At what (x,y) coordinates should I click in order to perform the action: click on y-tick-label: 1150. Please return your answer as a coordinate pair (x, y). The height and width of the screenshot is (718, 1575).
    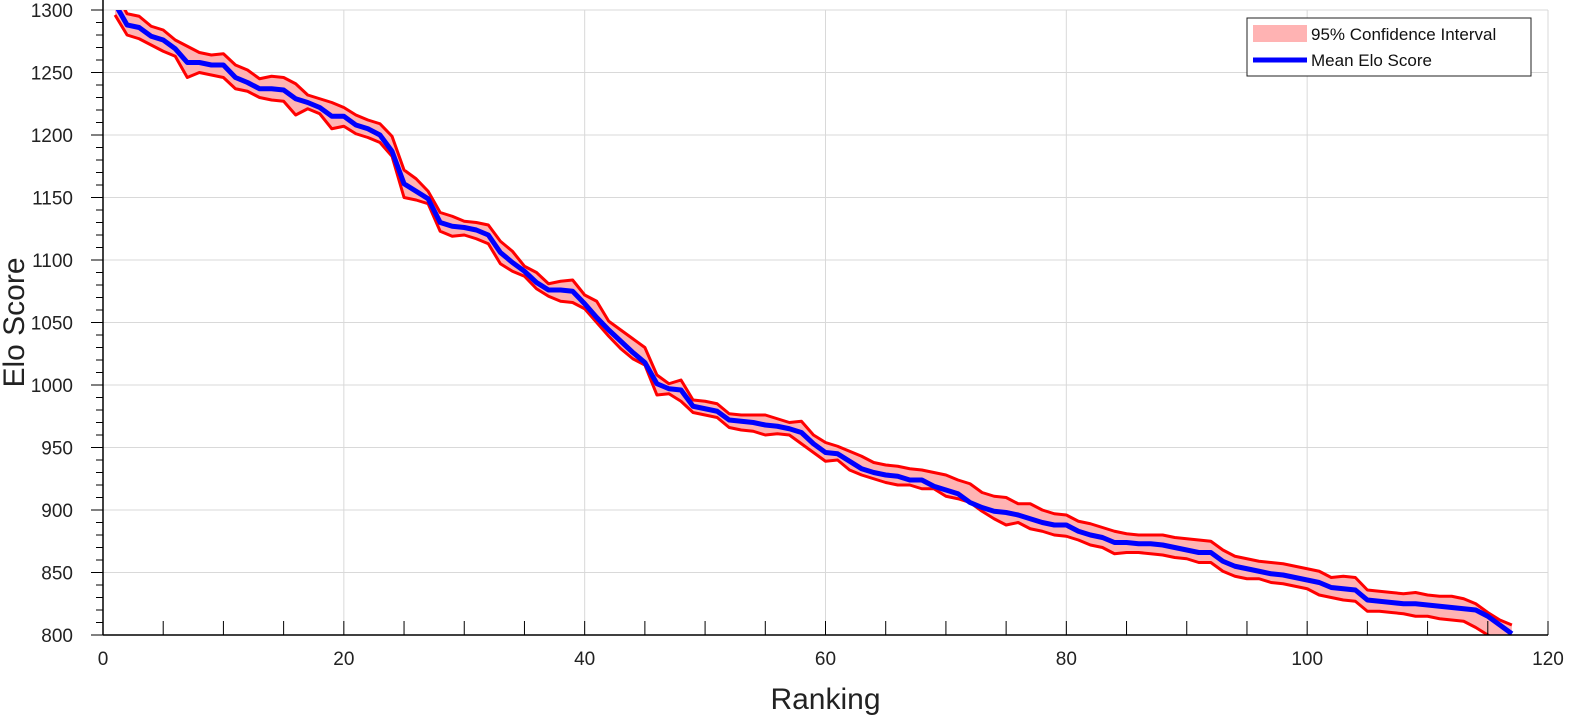
    Looking at the image, I should click on (52, 199).